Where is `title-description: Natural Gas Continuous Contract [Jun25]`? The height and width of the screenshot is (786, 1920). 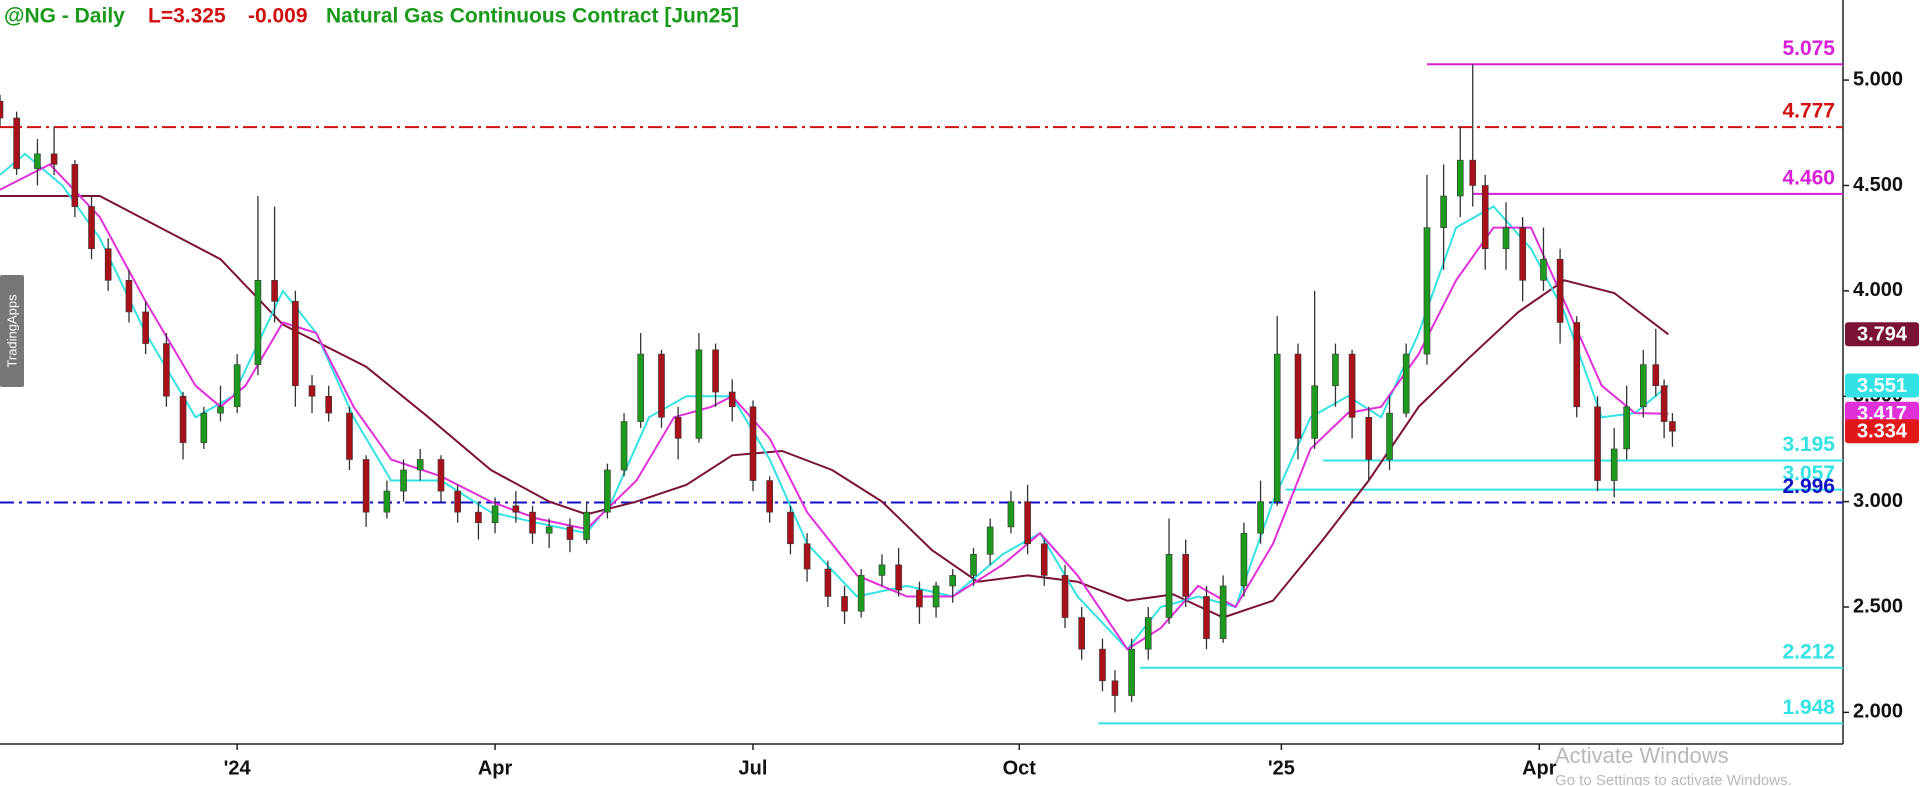 title-description: Natural Gas Continuous Contract [Jun25] is located at coordinates (532, 16).